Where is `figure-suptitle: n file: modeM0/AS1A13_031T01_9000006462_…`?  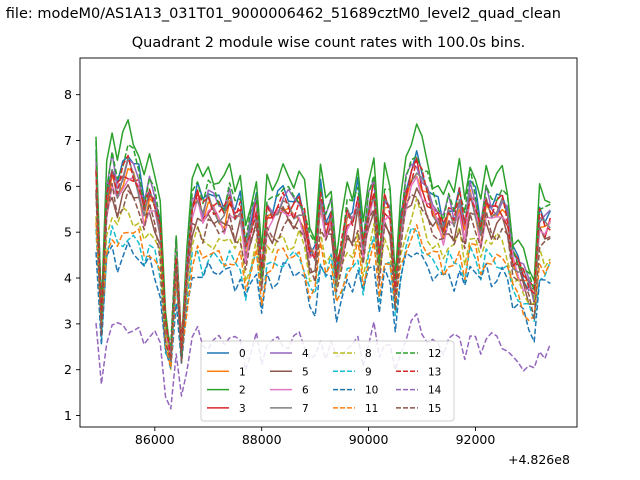 figure-suptitle: n file: modeM0/AS1A13_031T01_9000006462_… is located at coordinates (280, 14).